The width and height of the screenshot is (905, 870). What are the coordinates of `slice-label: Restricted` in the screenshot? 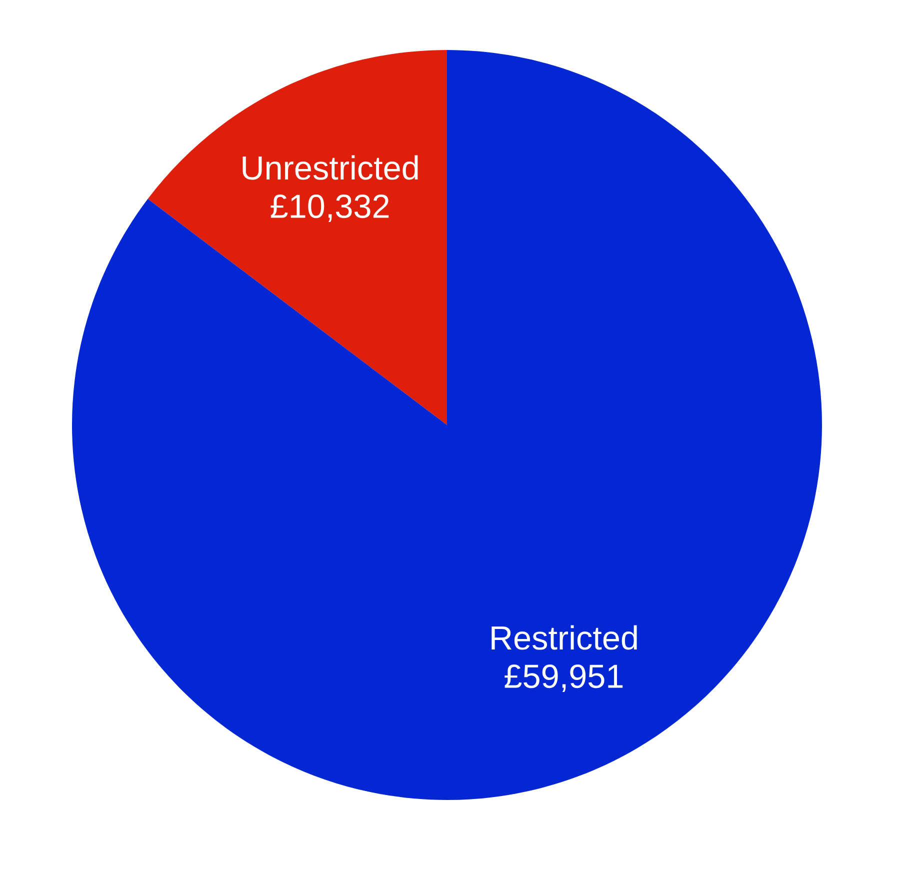 It's located at (564, 637).